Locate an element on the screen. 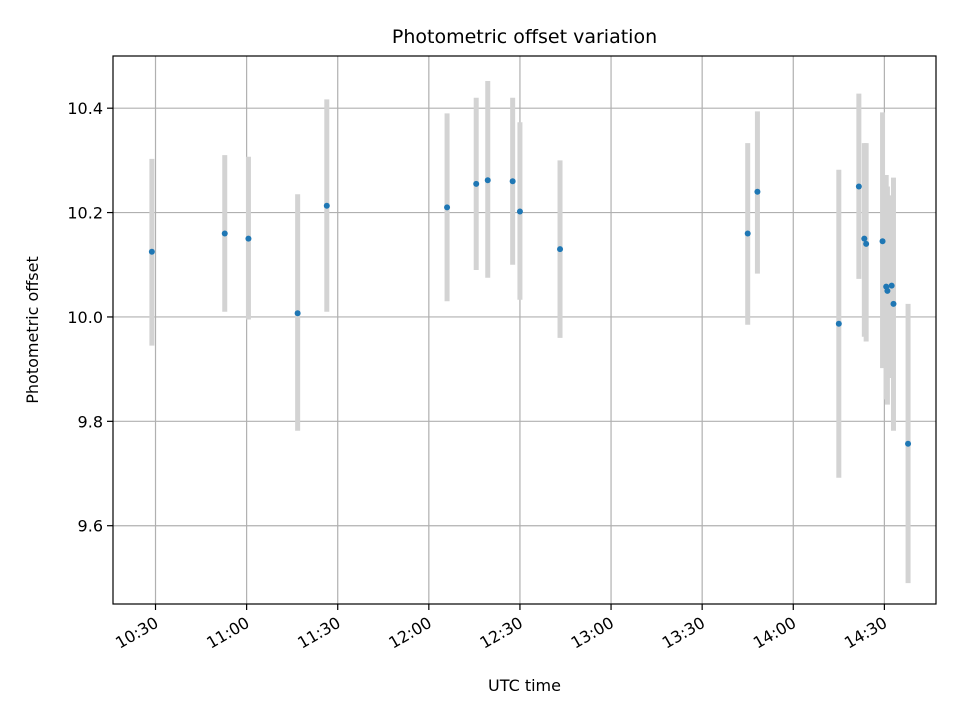 The image size is (960, 720). y-axis: 9.6 9.8 10.0 10.2 10.4 is located at coordinates (90, 317).